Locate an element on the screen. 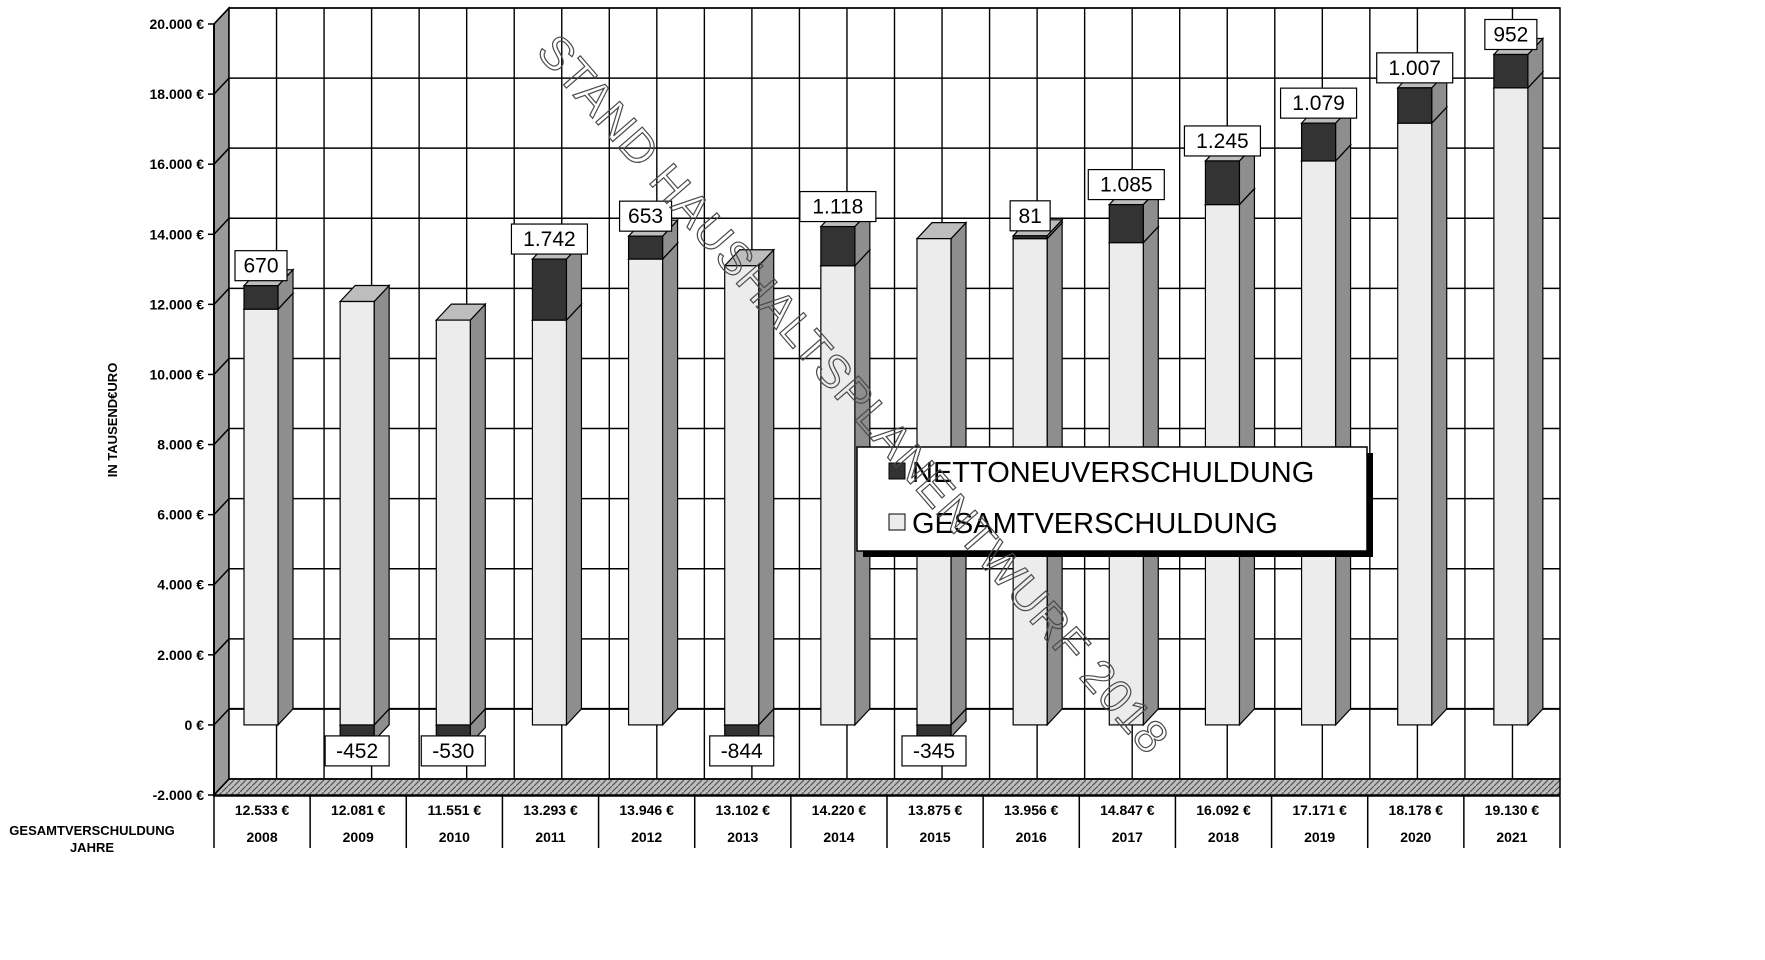  data-label: 1.245 is located at coordinates (1222, 141).